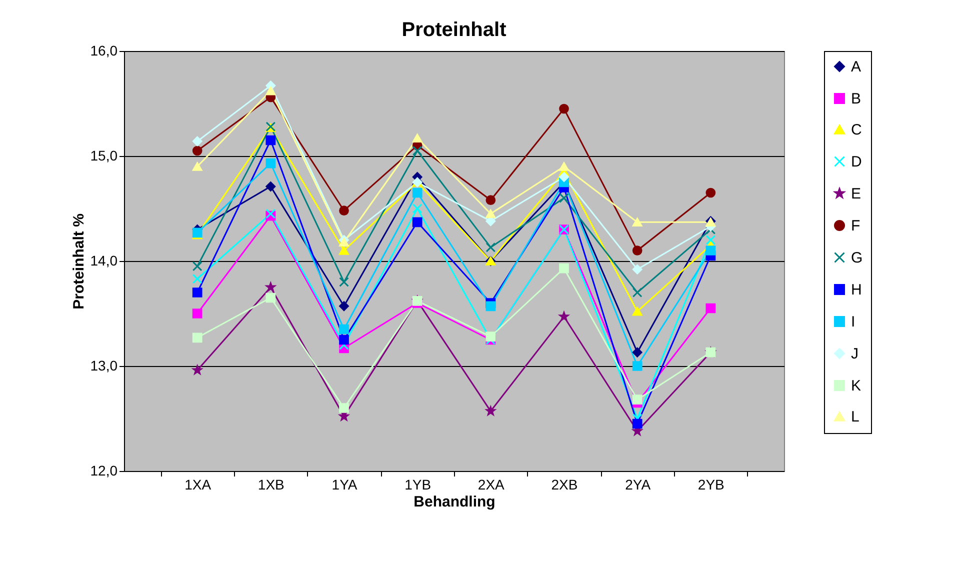 The image size is (957, 572). What do you see at coordinates (455, 502) in the screenshot?
I see `x-axis-title: Behandling` at bounding box center [455, 502].